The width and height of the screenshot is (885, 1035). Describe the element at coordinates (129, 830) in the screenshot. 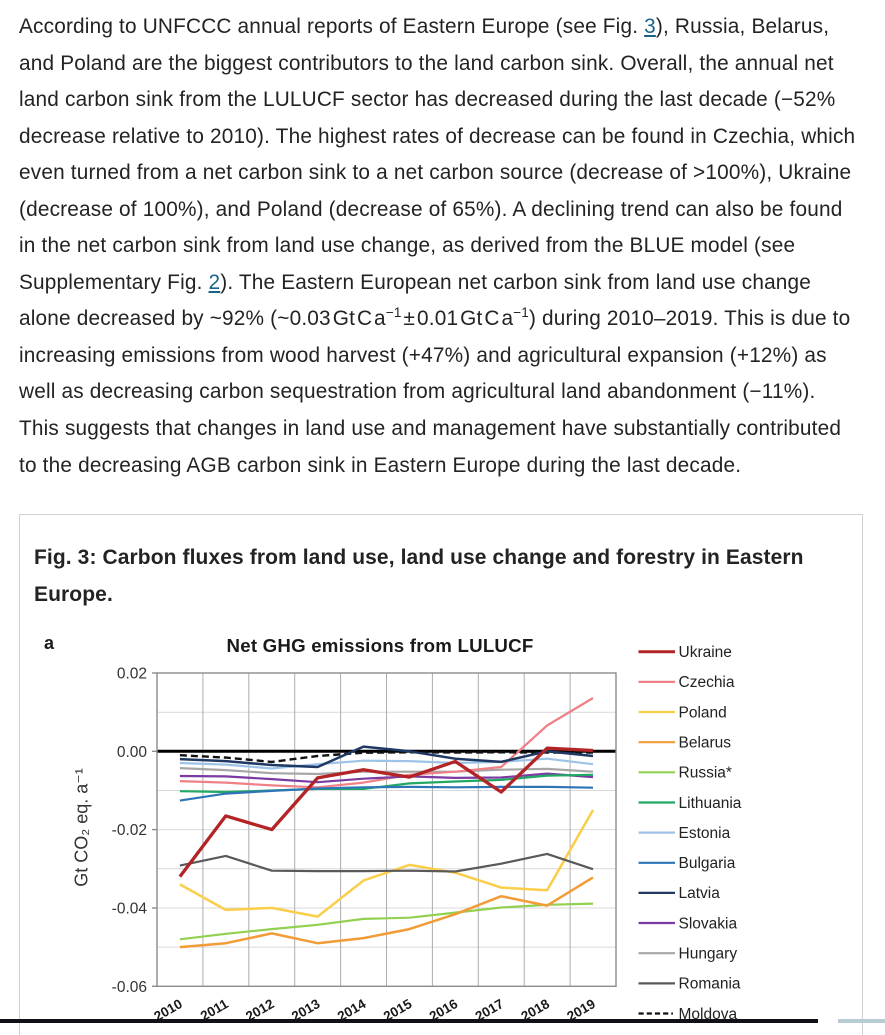

I see `svg-text: -0.02` at that location.